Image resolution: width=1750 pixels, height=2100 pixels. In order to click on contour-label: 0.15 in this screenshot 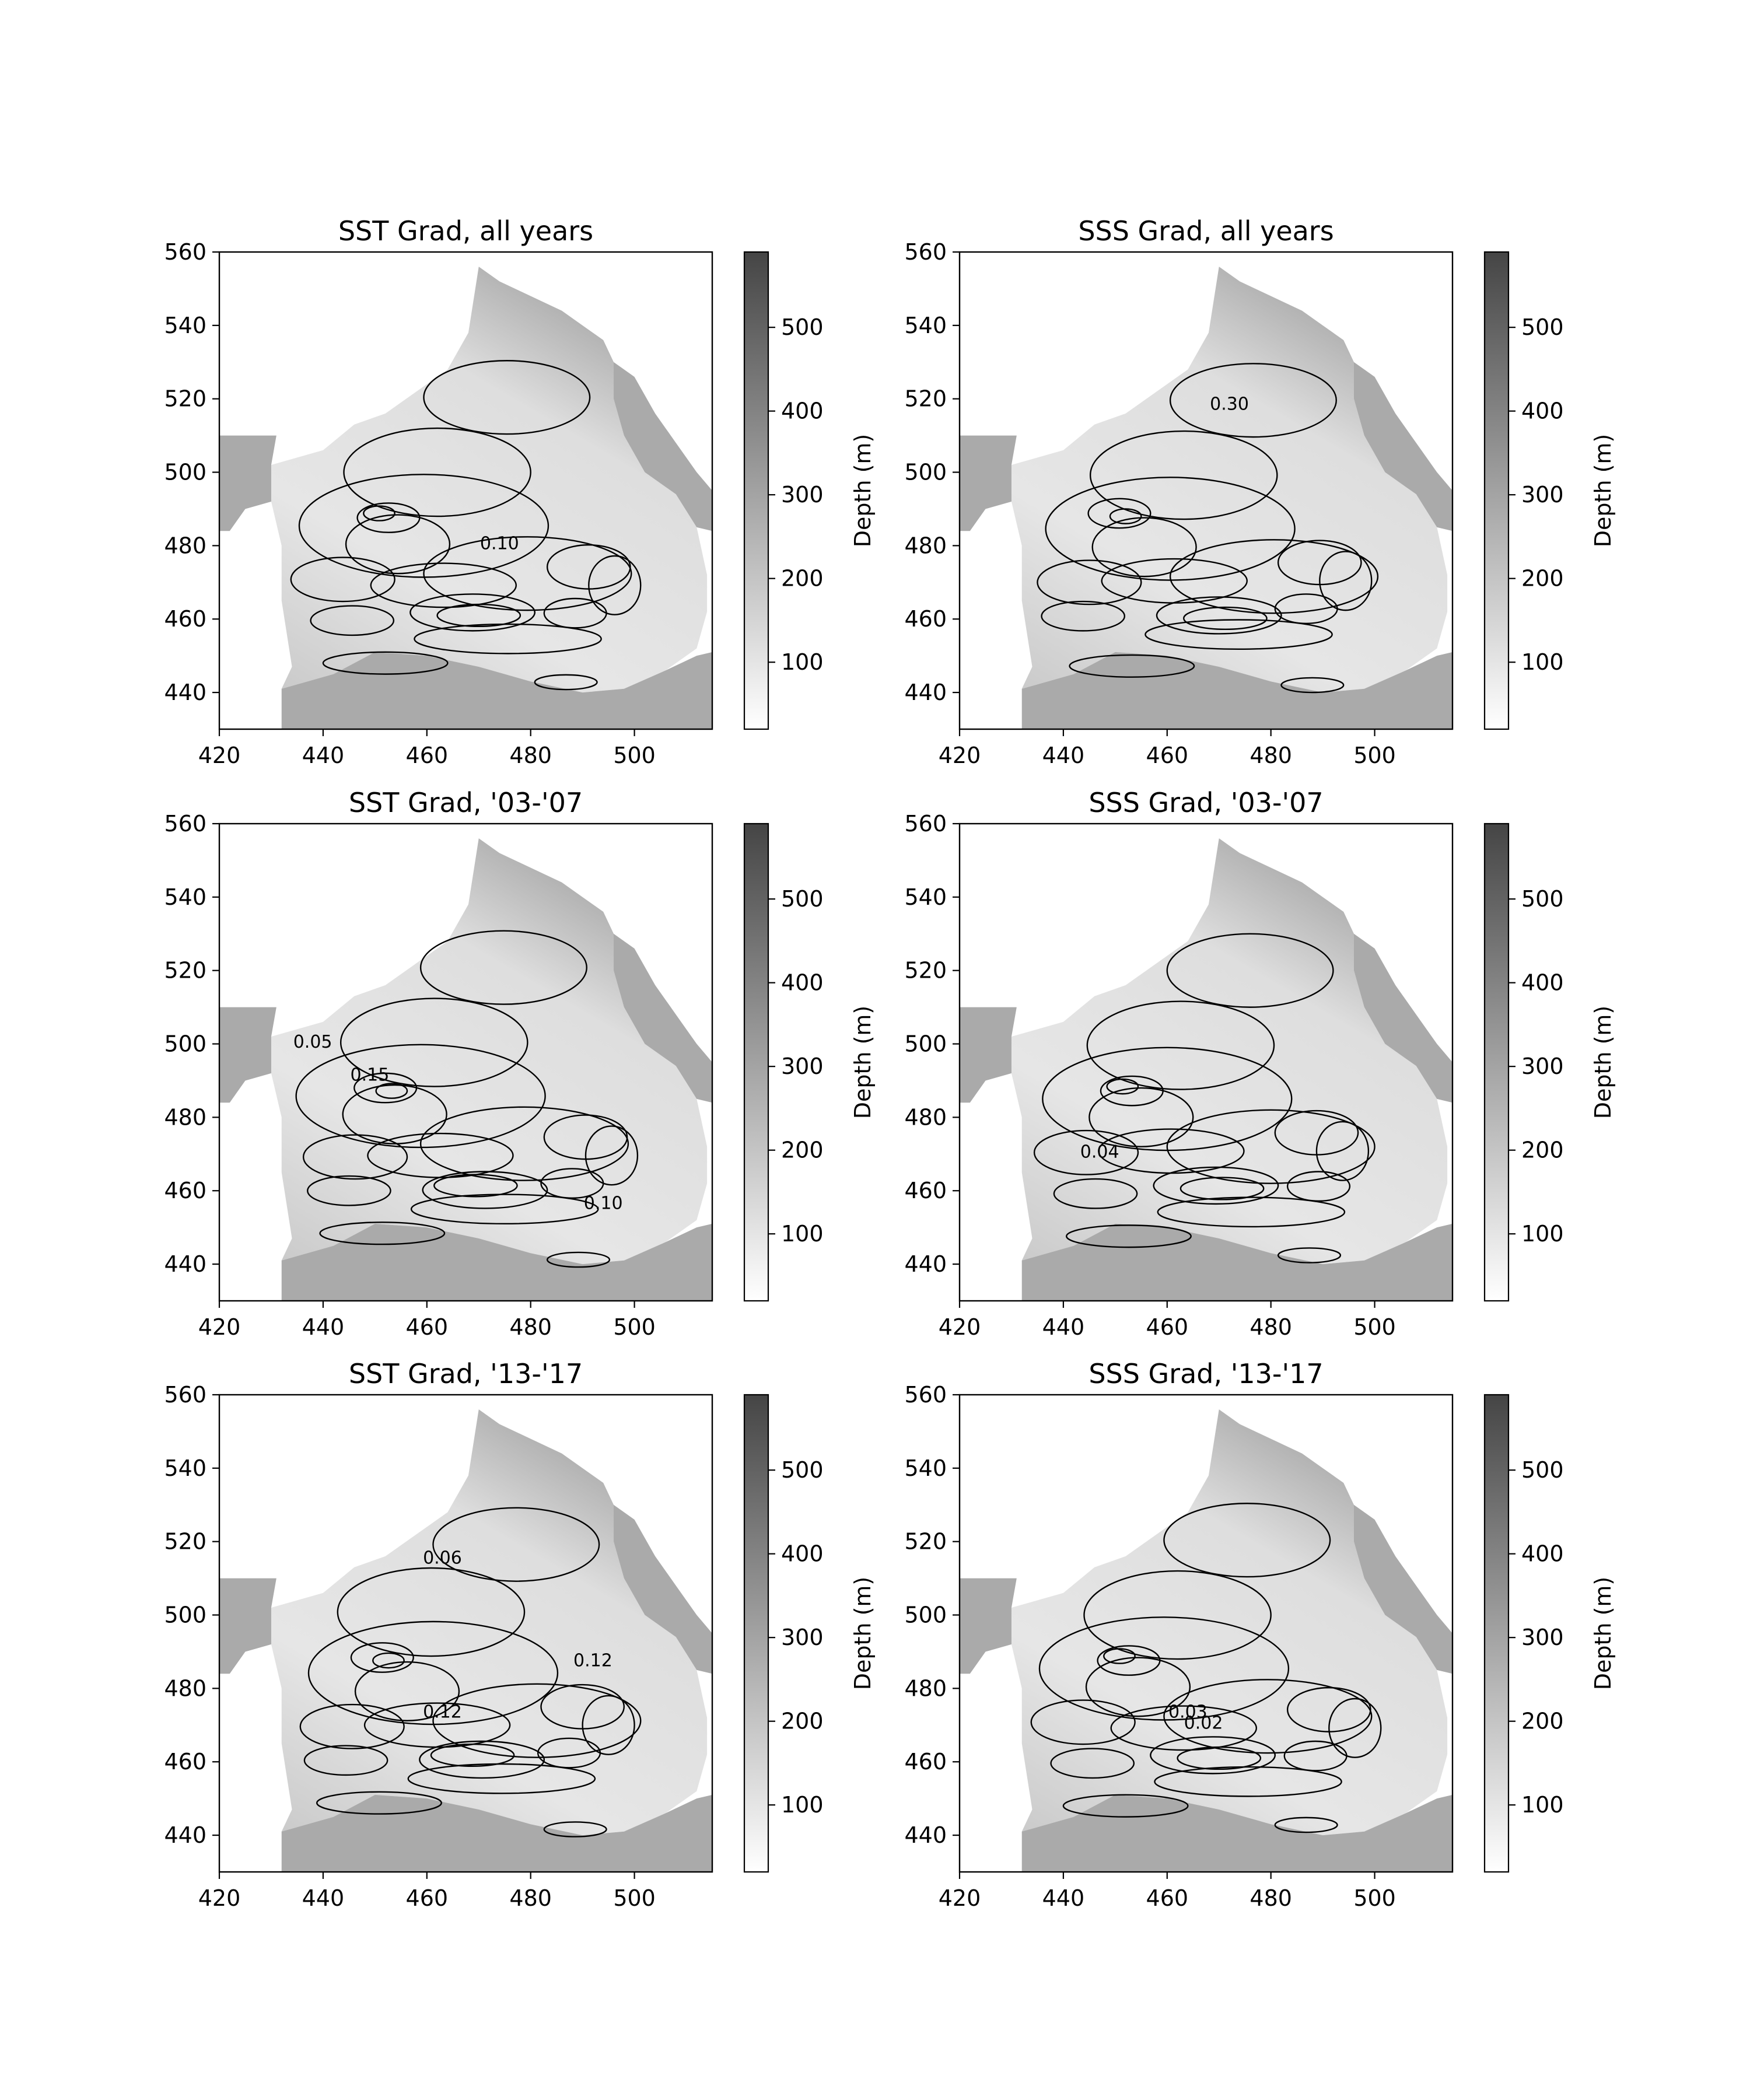, I will do `click(370, 1075)`.